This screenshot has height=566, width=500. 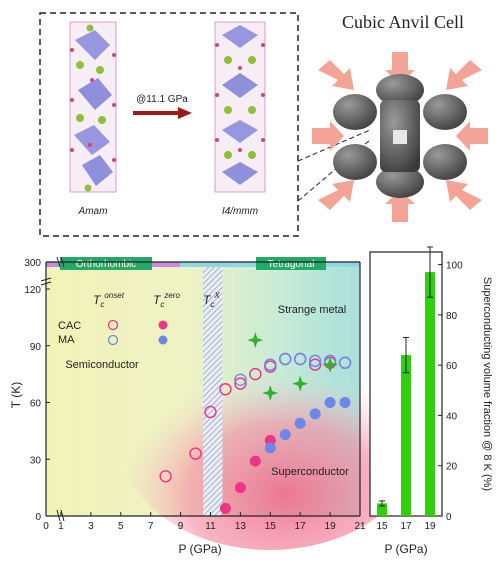 What do you see at coordinates (211, 300) in the screenshot?
I see `legend-tc-x: TcX` at bounding box center [211, 300].